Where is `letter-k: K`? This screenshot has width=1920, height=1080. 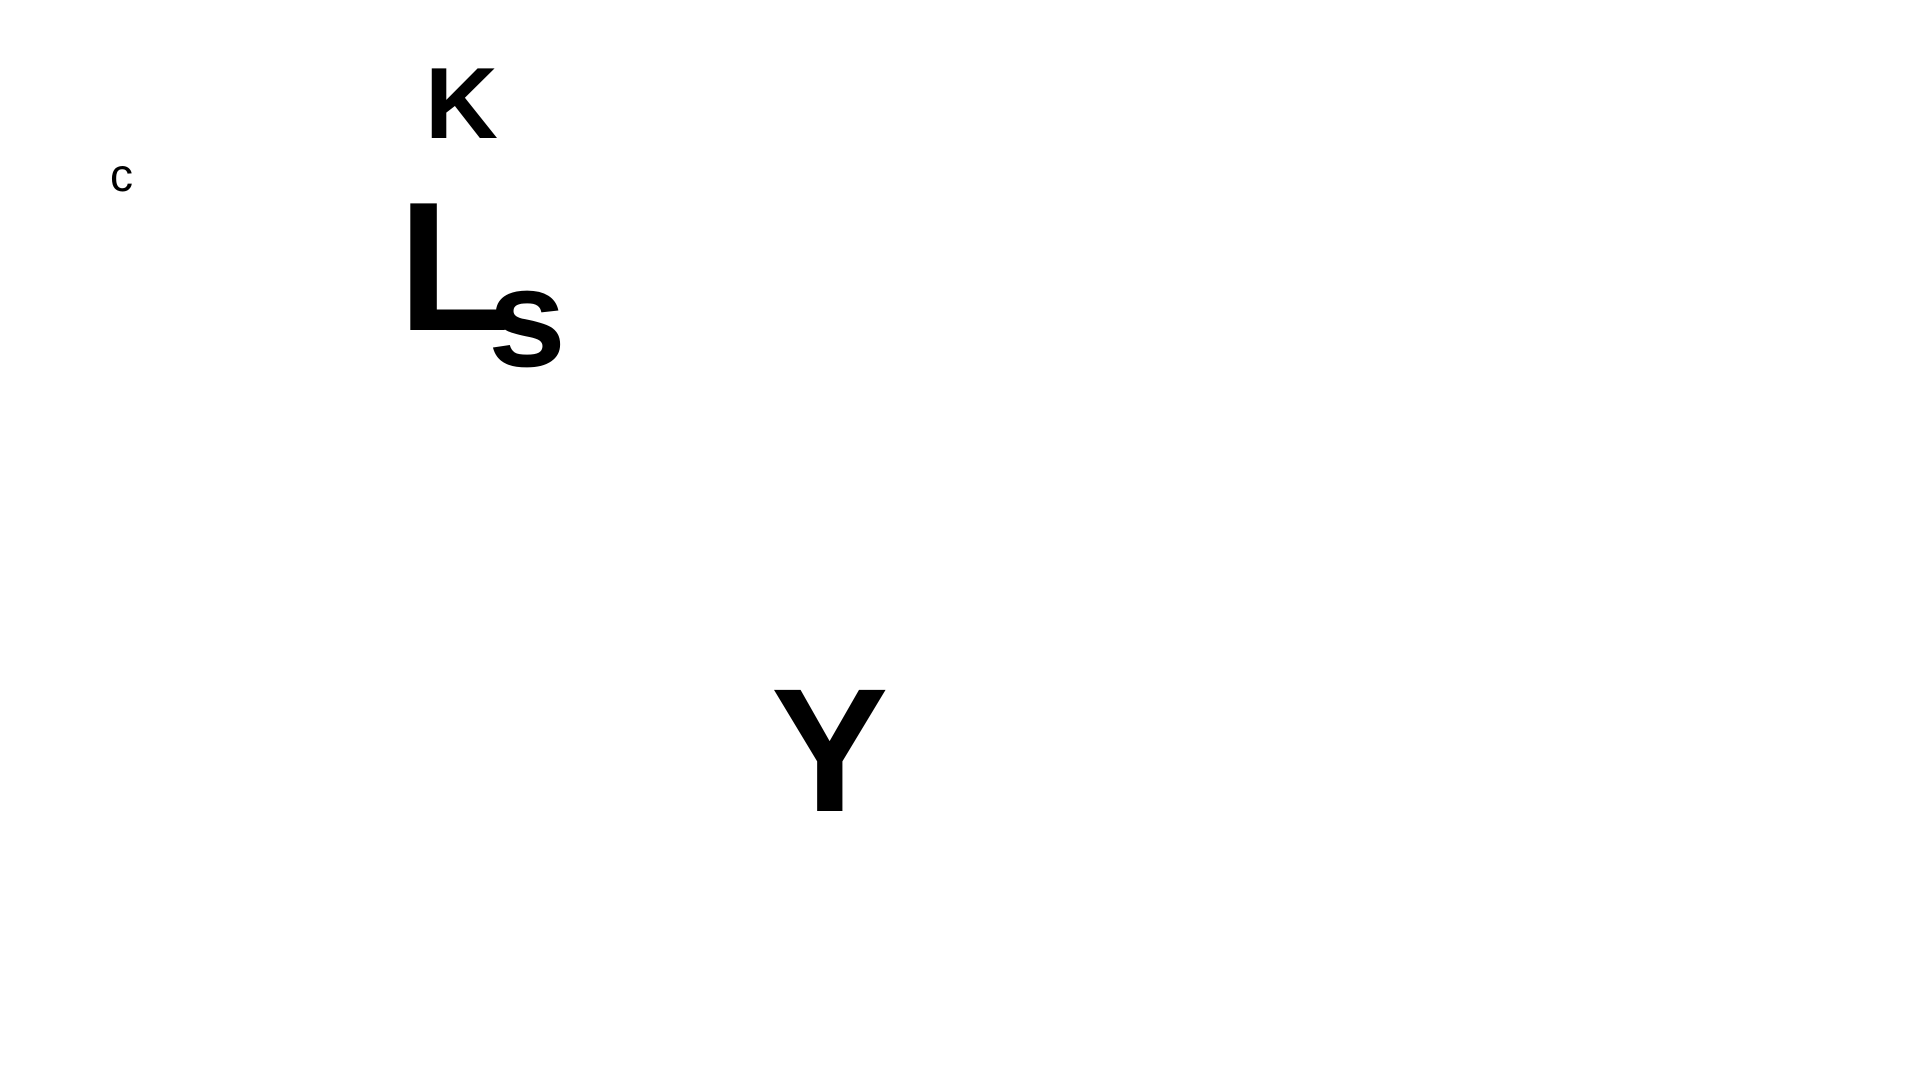
letter-k: K is located at coordinates (461, 104).